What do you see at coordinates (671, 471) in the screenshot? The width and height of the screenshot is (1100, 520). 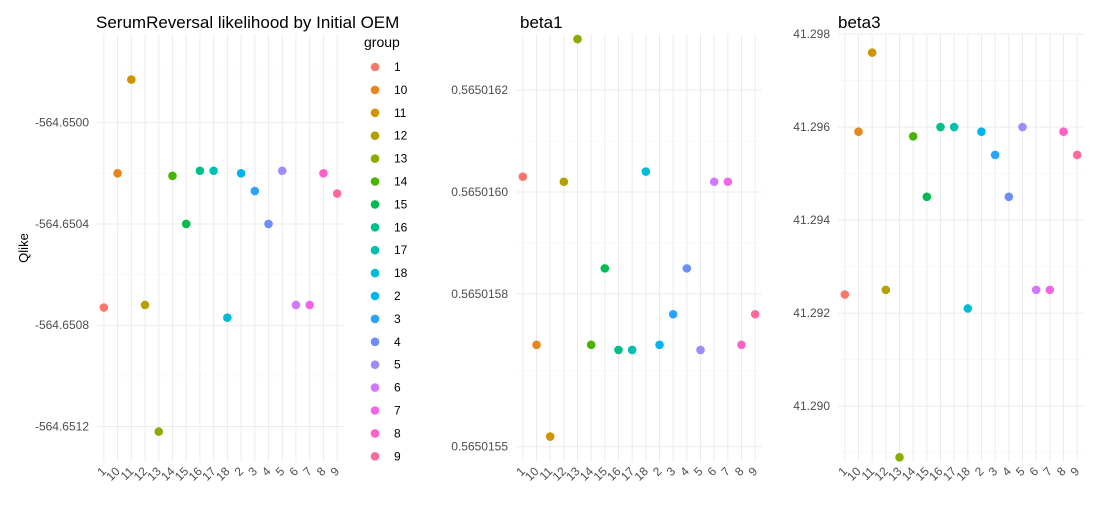 I see `x-tick-label: 3` at bounding box center [671, 471].